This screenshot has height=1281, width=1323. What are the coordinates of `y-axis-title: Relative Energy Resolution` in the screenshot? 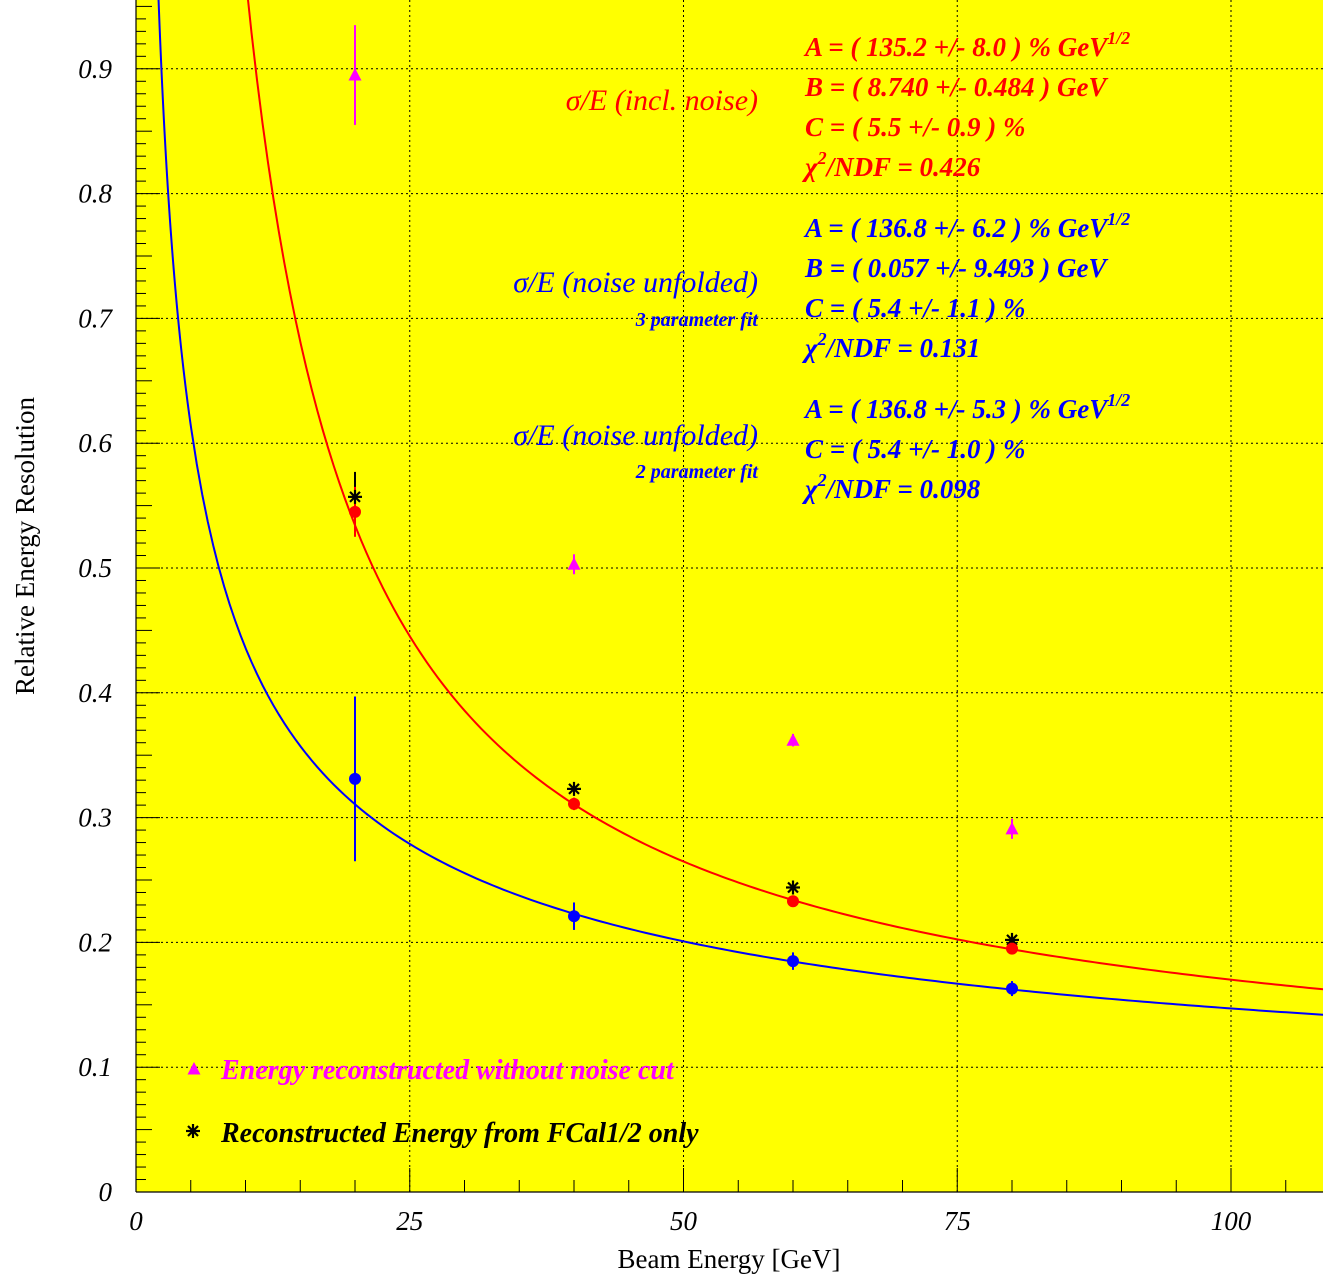 It's located at (25, 546).